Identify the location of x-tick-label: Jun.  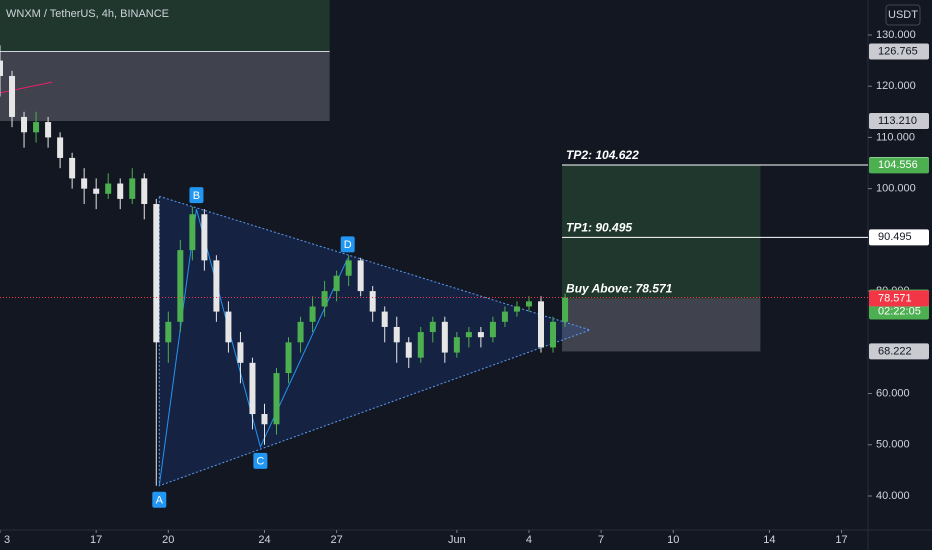
(457, 540).